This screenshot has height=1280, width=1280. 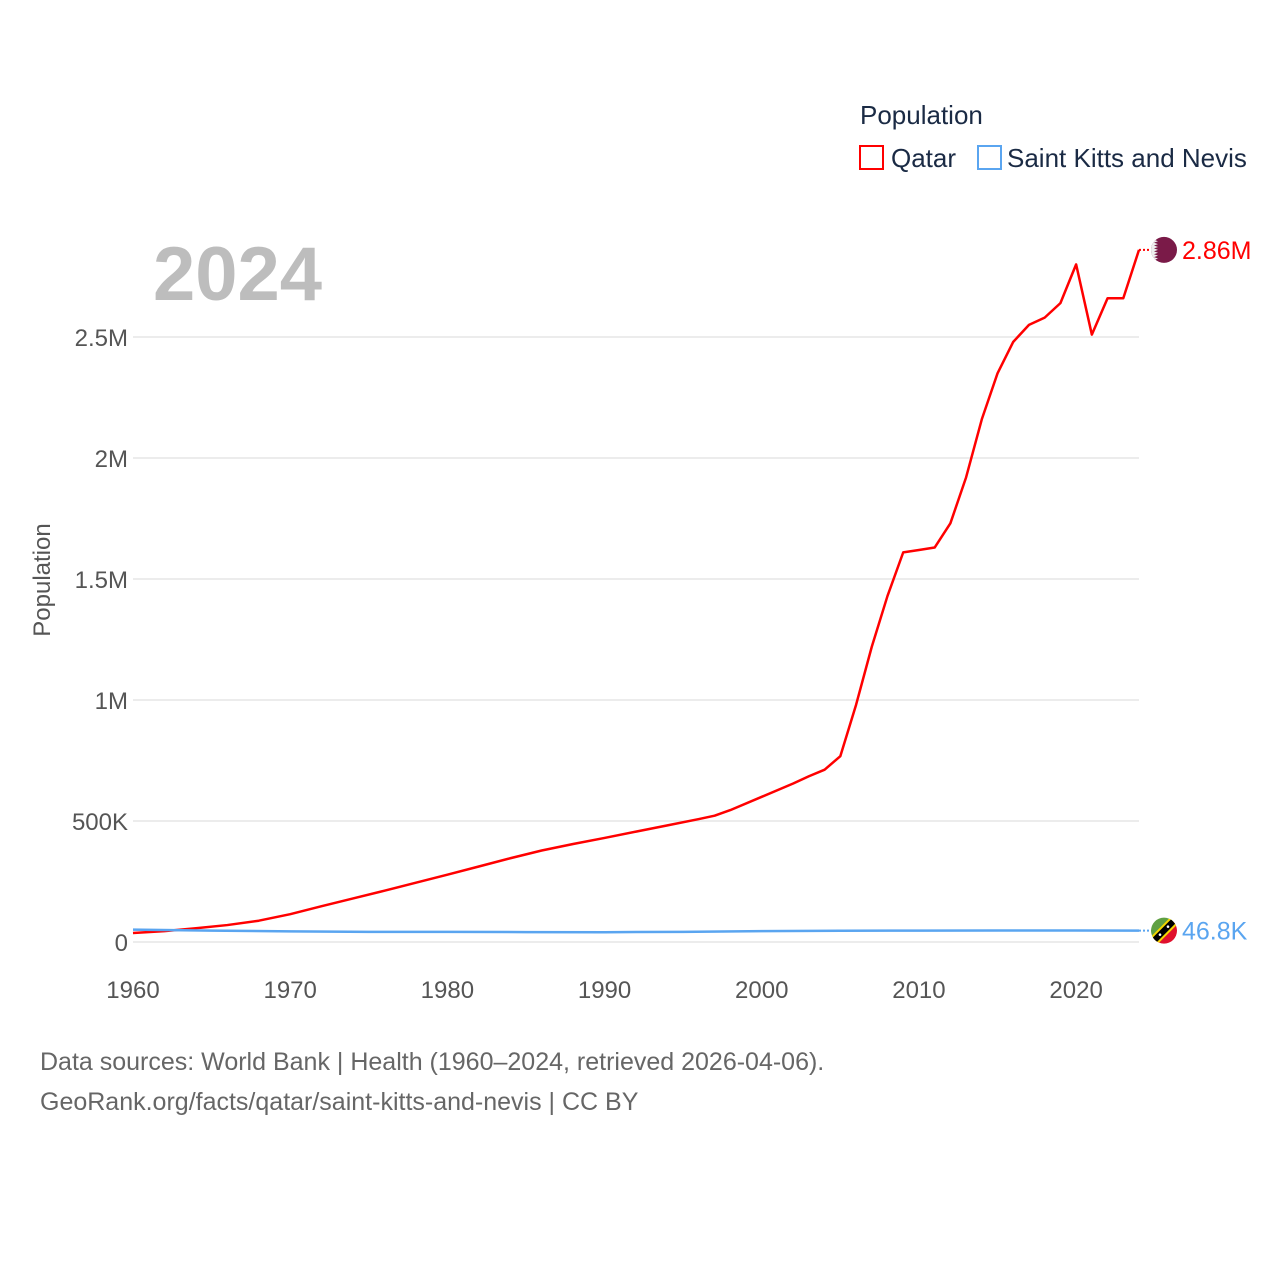 I want to click on y-axis: 0 500K 1M 1.5M 2M 2.5M, so click(x=100, y=641).